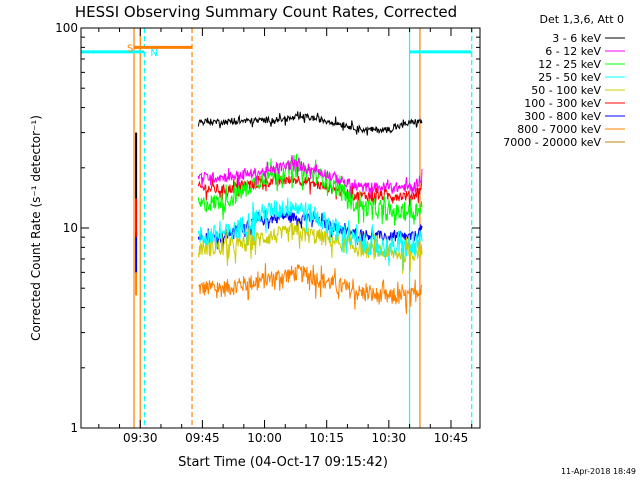 The image size is (640, 480). I want to click on legend-label: 6 - 12 keV, so click(573, 51).